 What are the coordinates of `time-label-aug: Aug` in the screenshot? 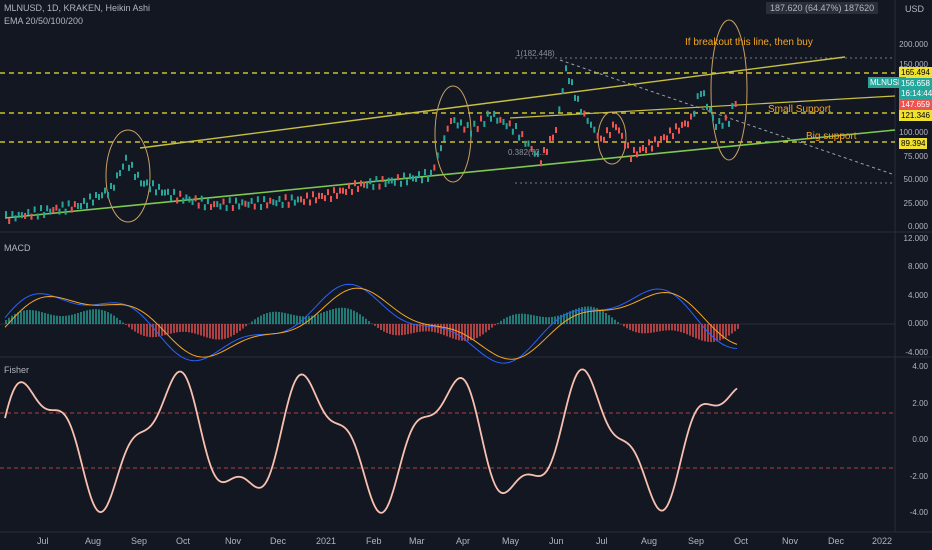 It's located at (93, 541).